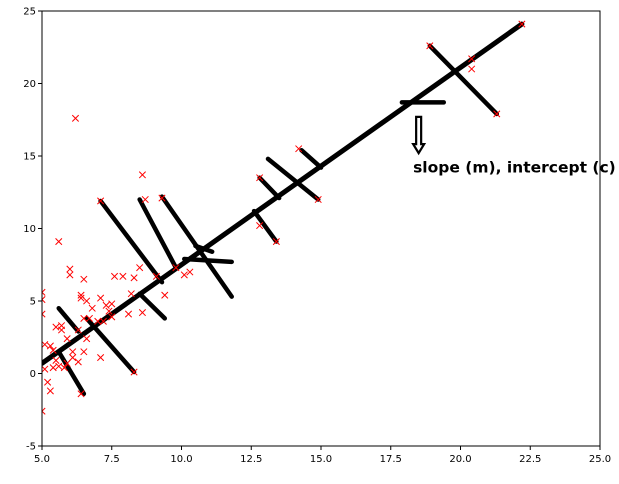 The width and height of the screenshot is (619, 484). What do you see at coordinates (42, 459) in the screenshot?
I see `x-tick-label: 5.0` at bounding box center [42, 459].